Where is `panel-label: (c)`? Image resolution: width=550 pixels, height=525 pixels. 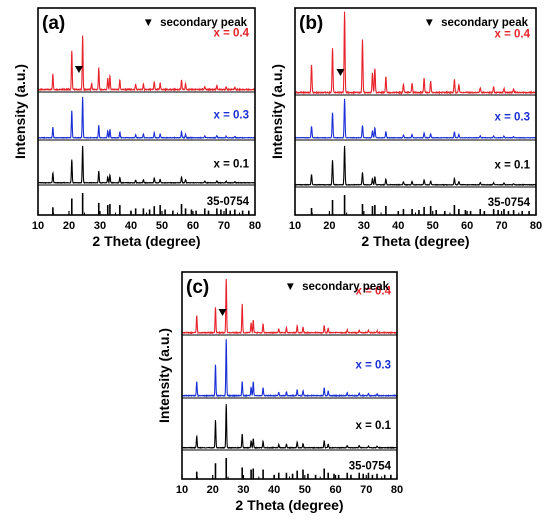
panel-label: (c) is located at coordinates (197, 287).